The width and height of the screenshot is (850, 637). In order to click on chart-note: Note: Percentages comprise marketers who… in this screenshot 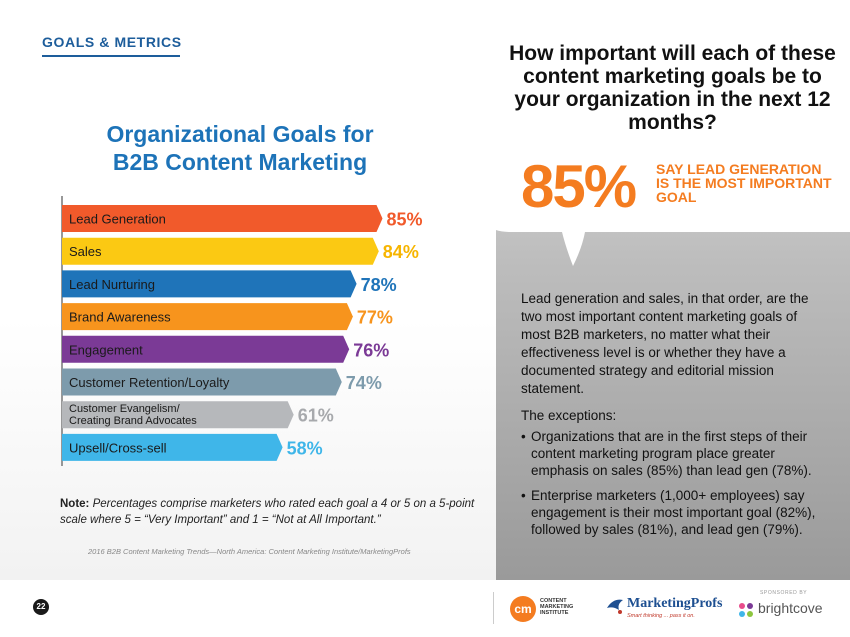, I will do `click(270, 512)`.